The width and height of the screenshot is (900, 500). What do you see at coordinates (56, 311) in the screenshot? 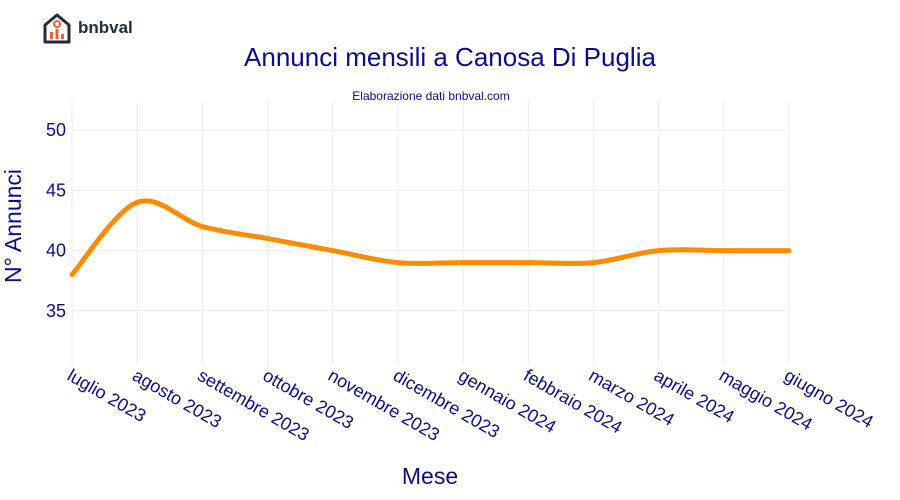
I see `y-tick-label: 35` at bounding box center [56, 311].